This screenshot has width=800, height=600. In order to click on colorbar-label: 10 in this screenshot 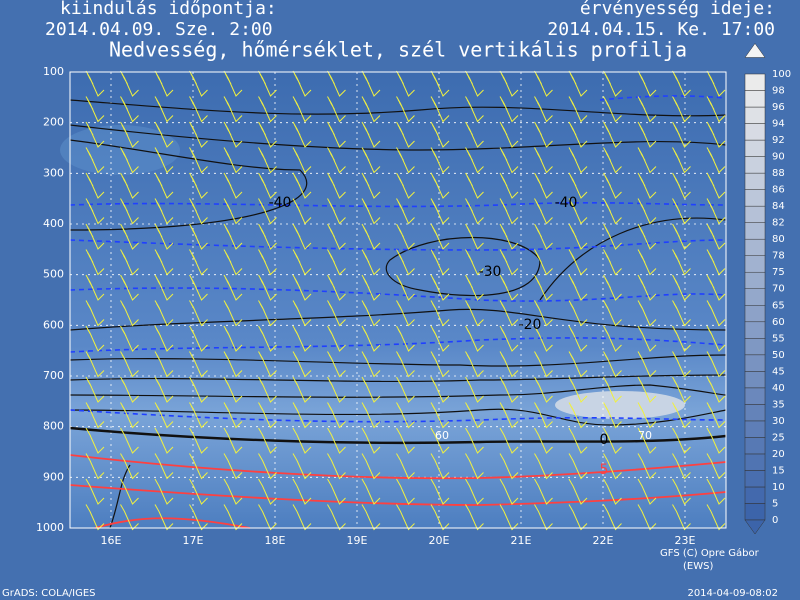, I will do `click(778, 487)`.